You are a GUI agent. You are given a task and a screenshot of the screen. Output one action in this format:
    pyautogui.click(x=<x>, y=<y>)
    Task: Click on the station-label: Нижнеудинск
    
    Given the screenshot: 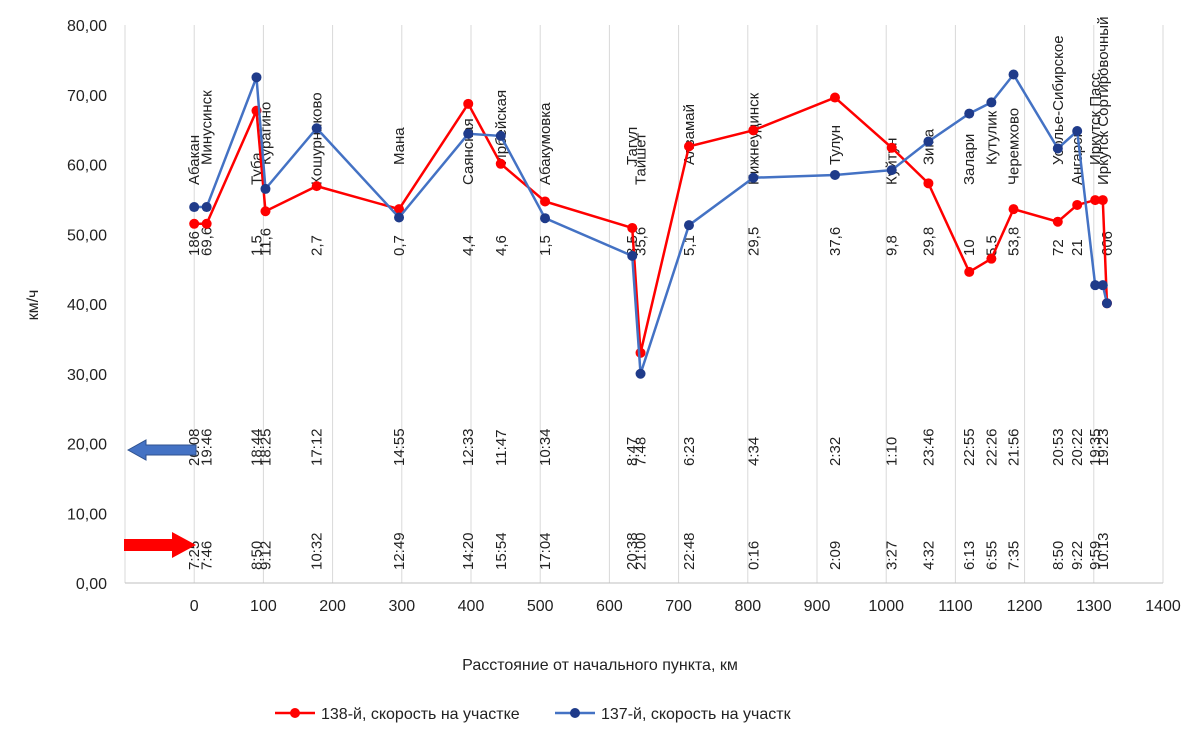 What is the action you would take?
    pyautogui.click(x=753, y=138)
    